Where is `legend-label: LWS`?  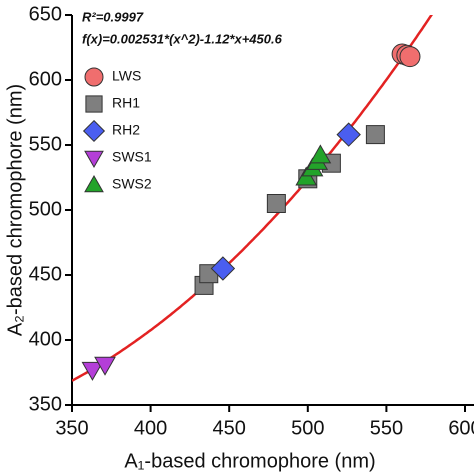 legend-label: LWS is located at coordinates (126, 76).